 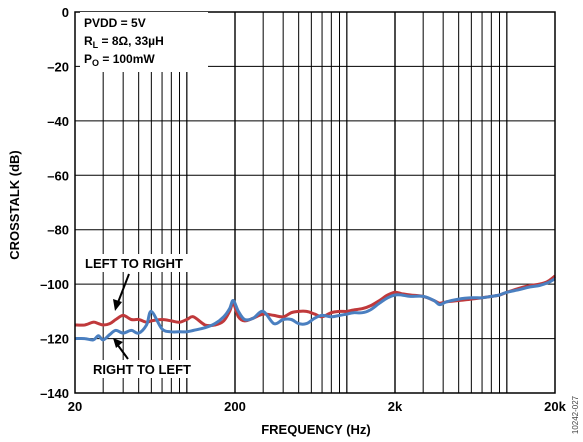 I want to click on annotation-left-to-right: LEFT TO RIGHT, so click(x=145, y=282).